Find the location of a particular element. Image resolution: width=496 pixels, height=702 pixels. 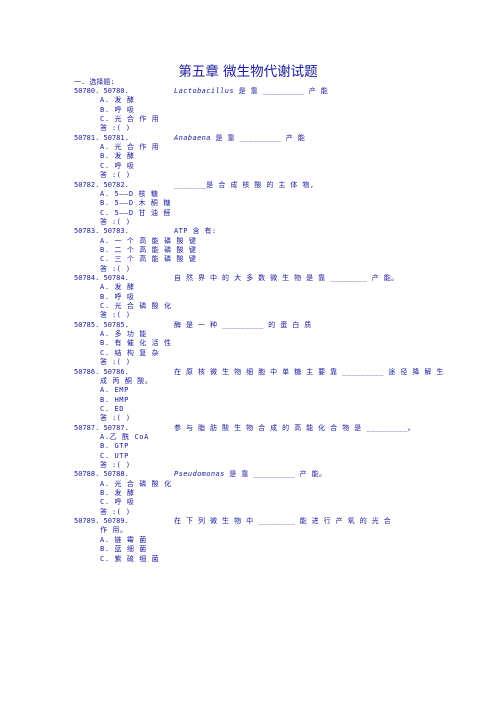

question-stem: 在 下 列 微 生 物 中 ________ 能 进 行 产 氧 的 光 合 is located at coordinates (283, 521).